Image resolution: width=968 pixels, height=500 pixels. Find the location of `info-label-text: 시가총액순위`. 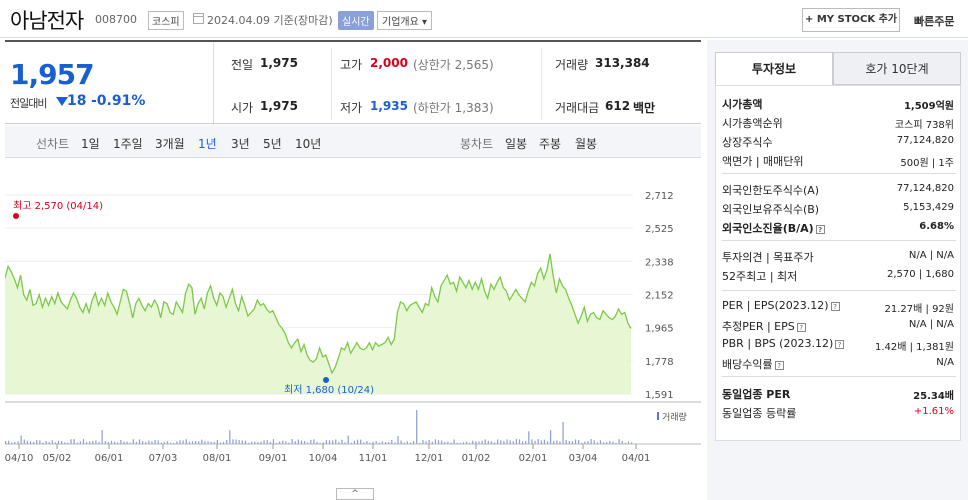

info-label-text: 시가총액순위 is located at coordinates (752, 123).